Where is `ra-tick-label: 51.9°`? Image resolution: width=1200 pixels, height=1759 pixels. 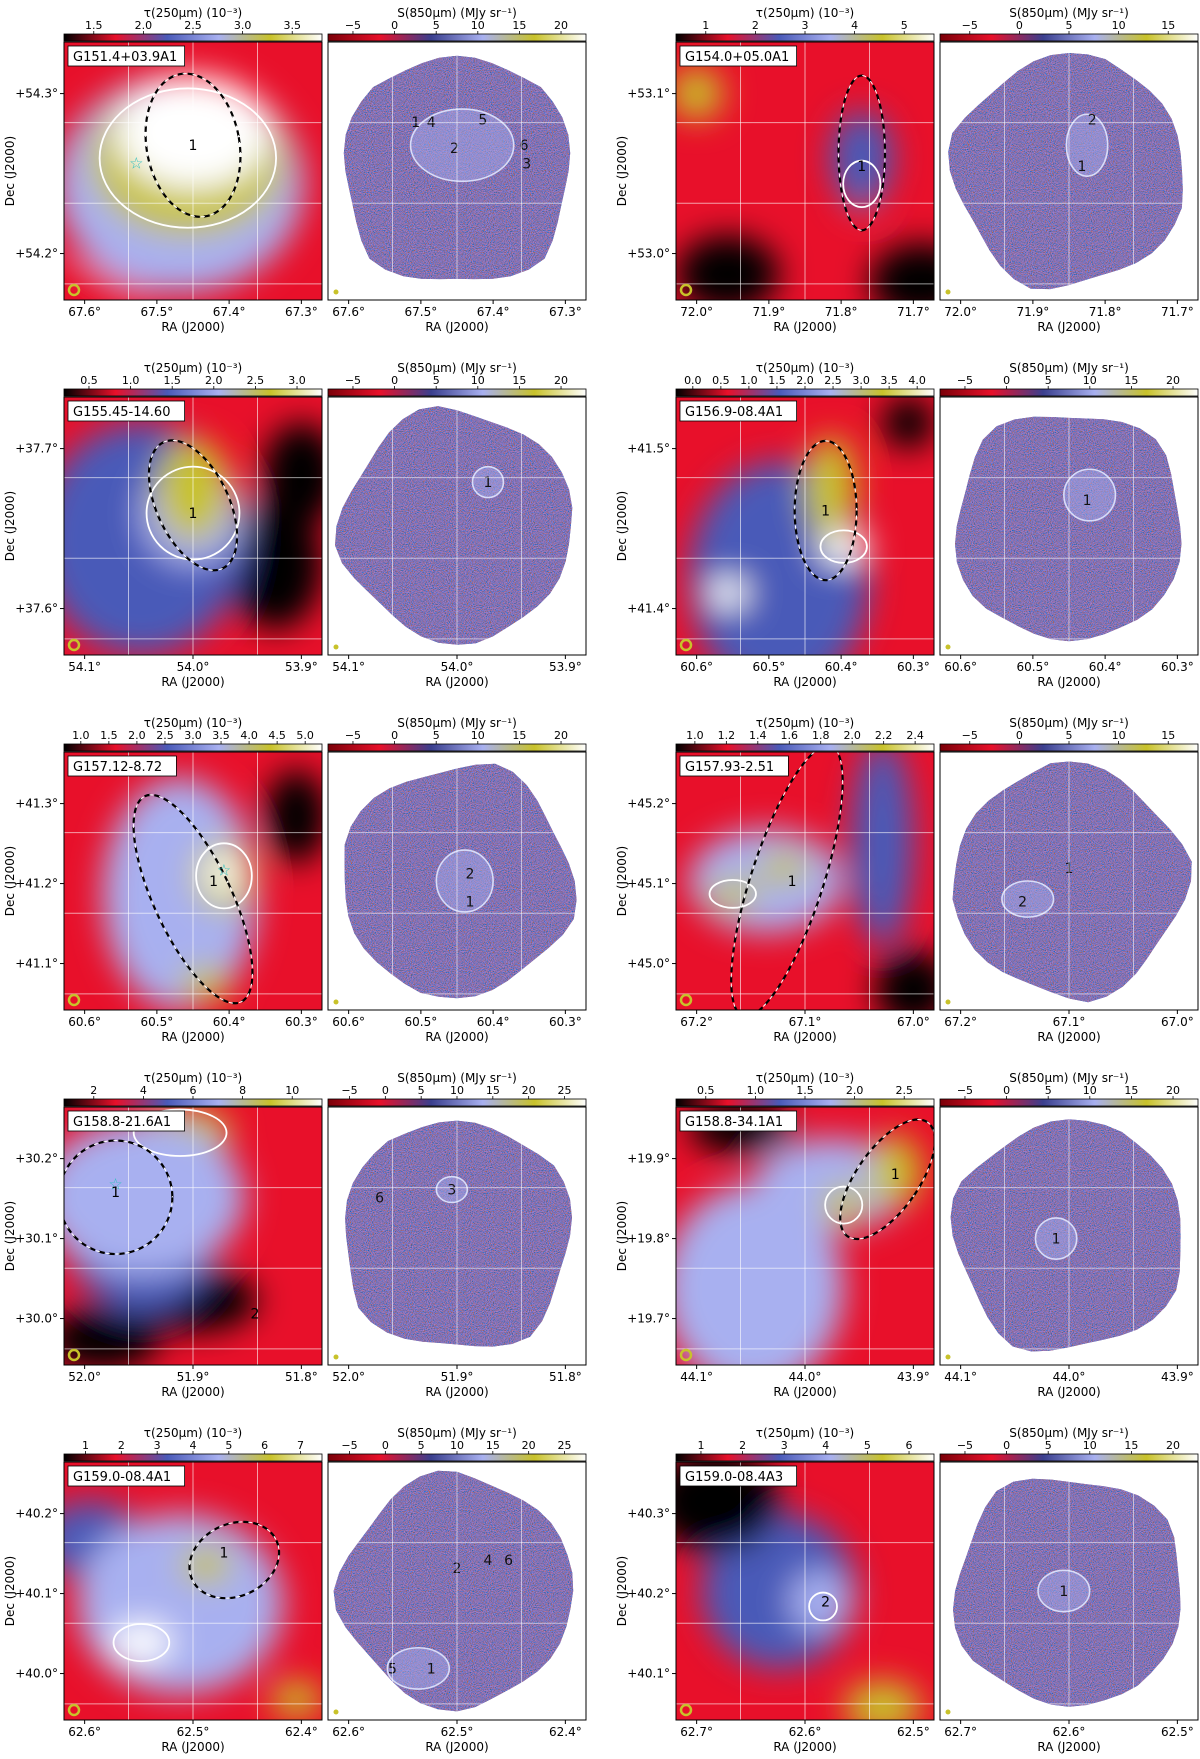 ra-tick-label: 51.9° is located at coordinates (193, 1377).